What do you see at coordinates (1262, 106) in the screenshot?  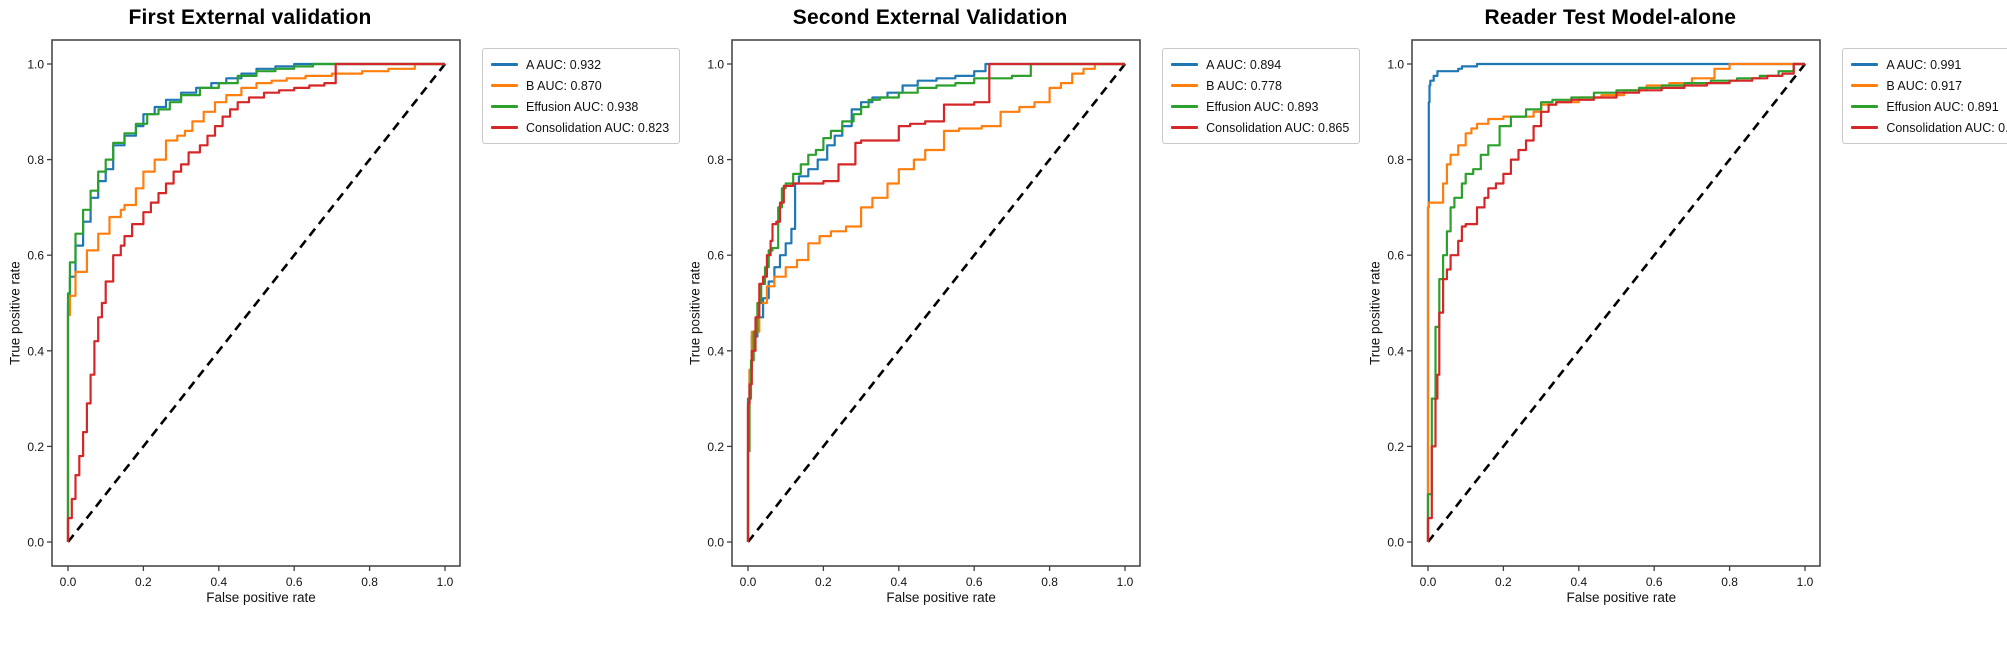 I see `legend-label: Effusion AUC: 0.893` at bounding box center [1262, 106].